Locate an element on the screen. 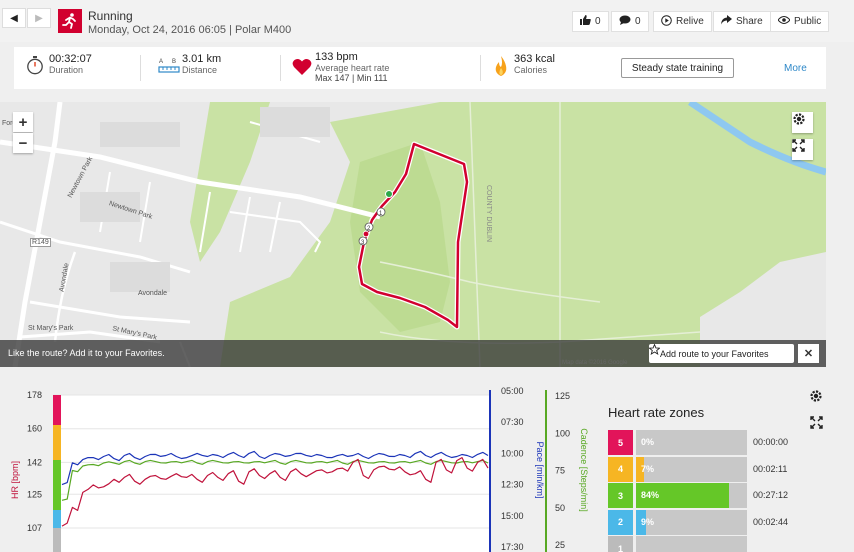 The width and height of the screenshot is (854, 552). share-button: Share is located at coordinates (742, 21).